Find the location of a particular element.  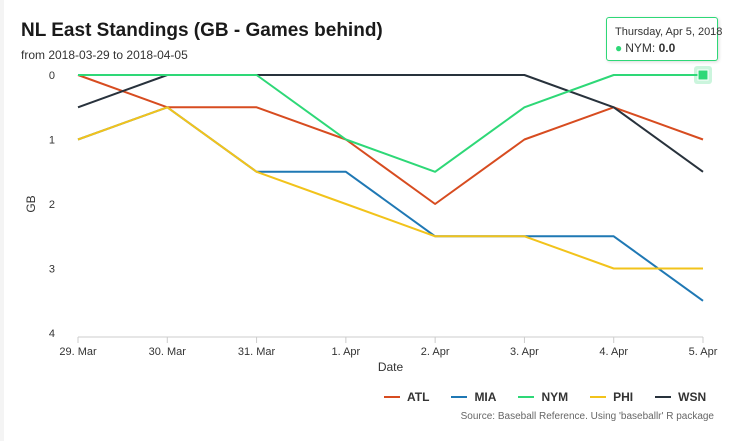

tooltip-date: Thursday, Apr 5, 2018 is located at coordinates (669, 32).